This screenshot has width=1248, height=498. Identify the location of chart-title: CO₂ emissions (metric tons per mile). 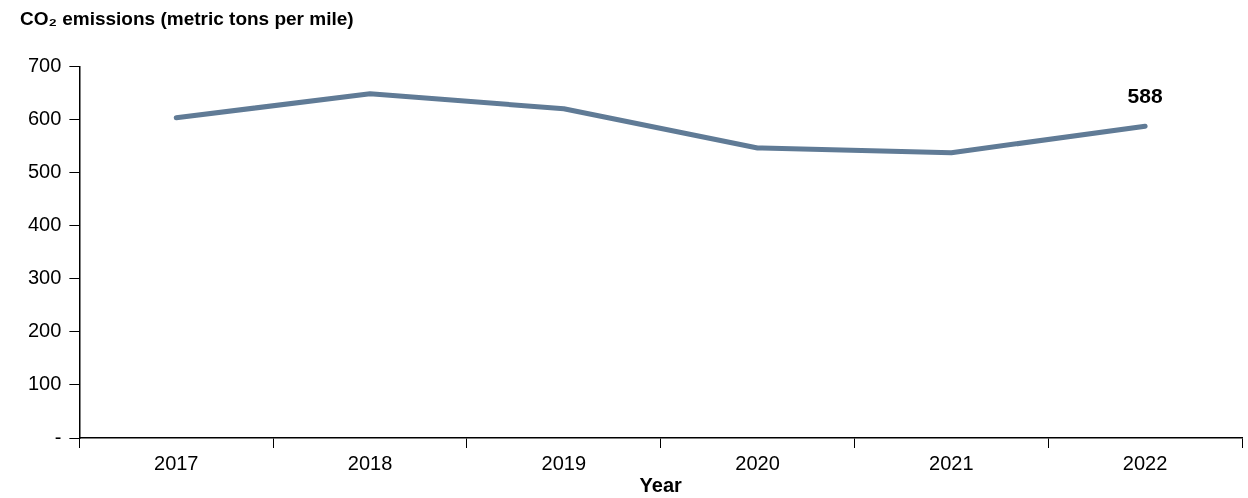
(187, 18).